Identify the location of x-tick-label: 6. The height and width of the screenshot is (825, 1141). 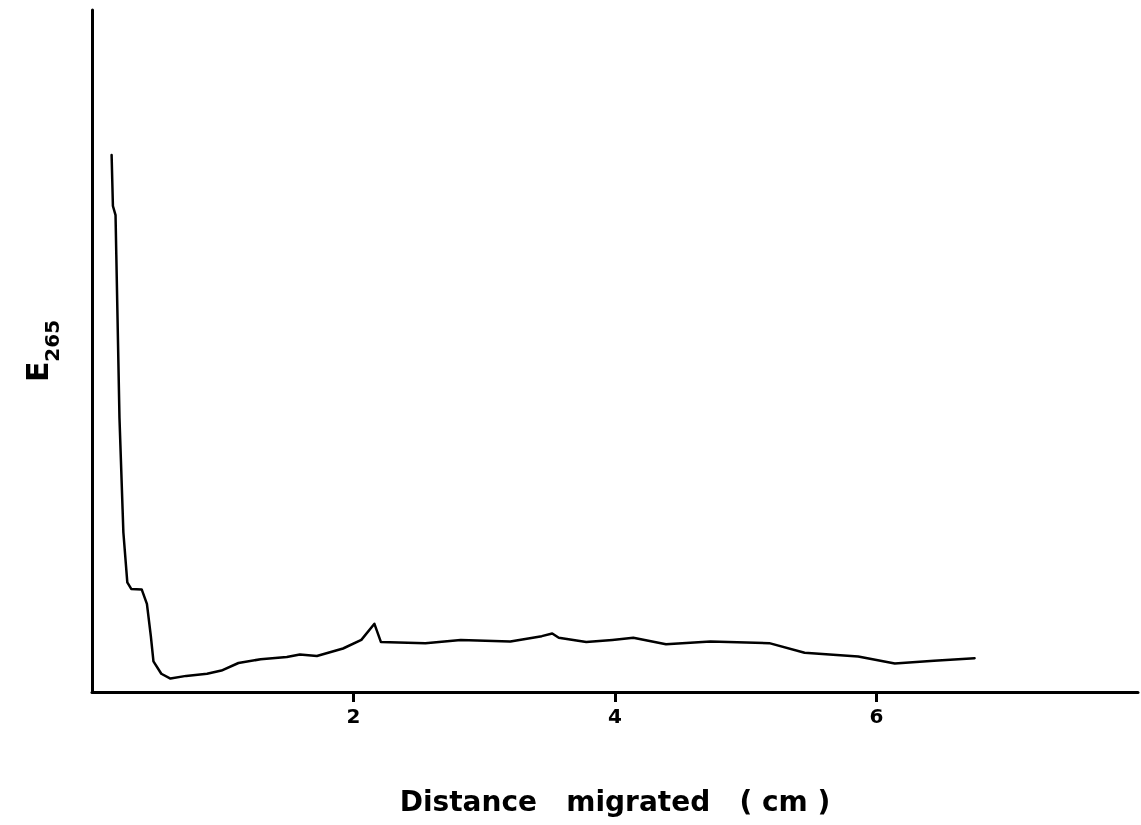
(876, 716).